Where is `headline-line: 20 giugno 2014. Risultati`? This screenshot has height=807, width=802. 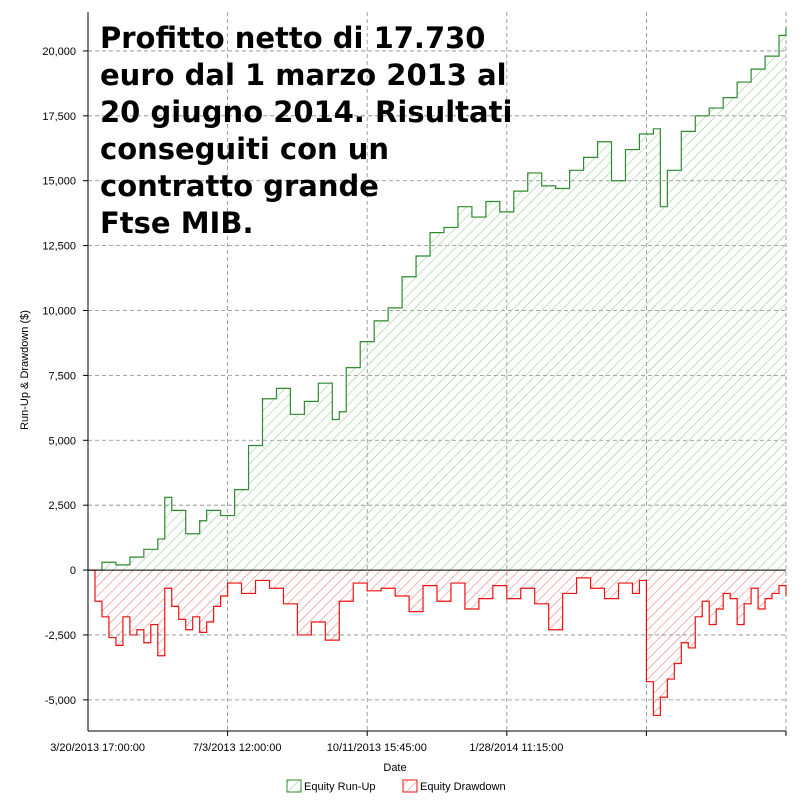
headline-line: 20 giugno 2014. Risultati is located at coordinates (306, 112).